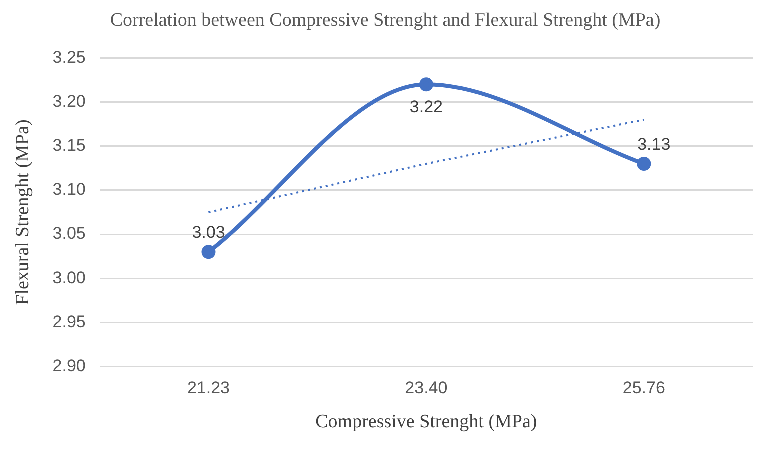  Describe the element at coordinates (69, 101) in the screenshot. I see `y-tick-label: 3.20` at that location.